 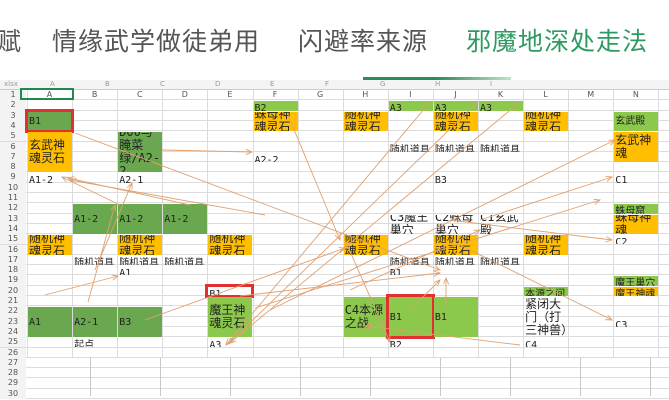 I want to click on cell-h15-h16: 随机神魂灵石, so click(x=365, y=245).